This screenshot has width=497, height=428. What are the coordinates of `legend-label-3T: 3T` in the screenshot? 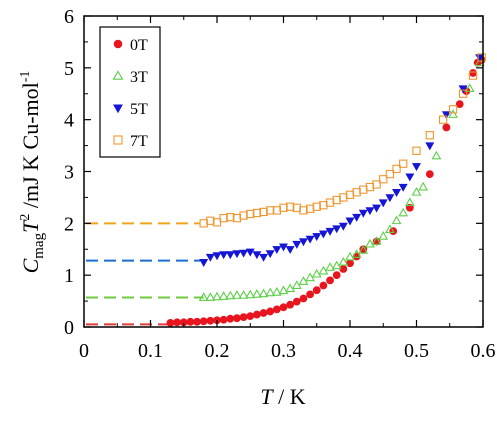 It's located at (139, 77).